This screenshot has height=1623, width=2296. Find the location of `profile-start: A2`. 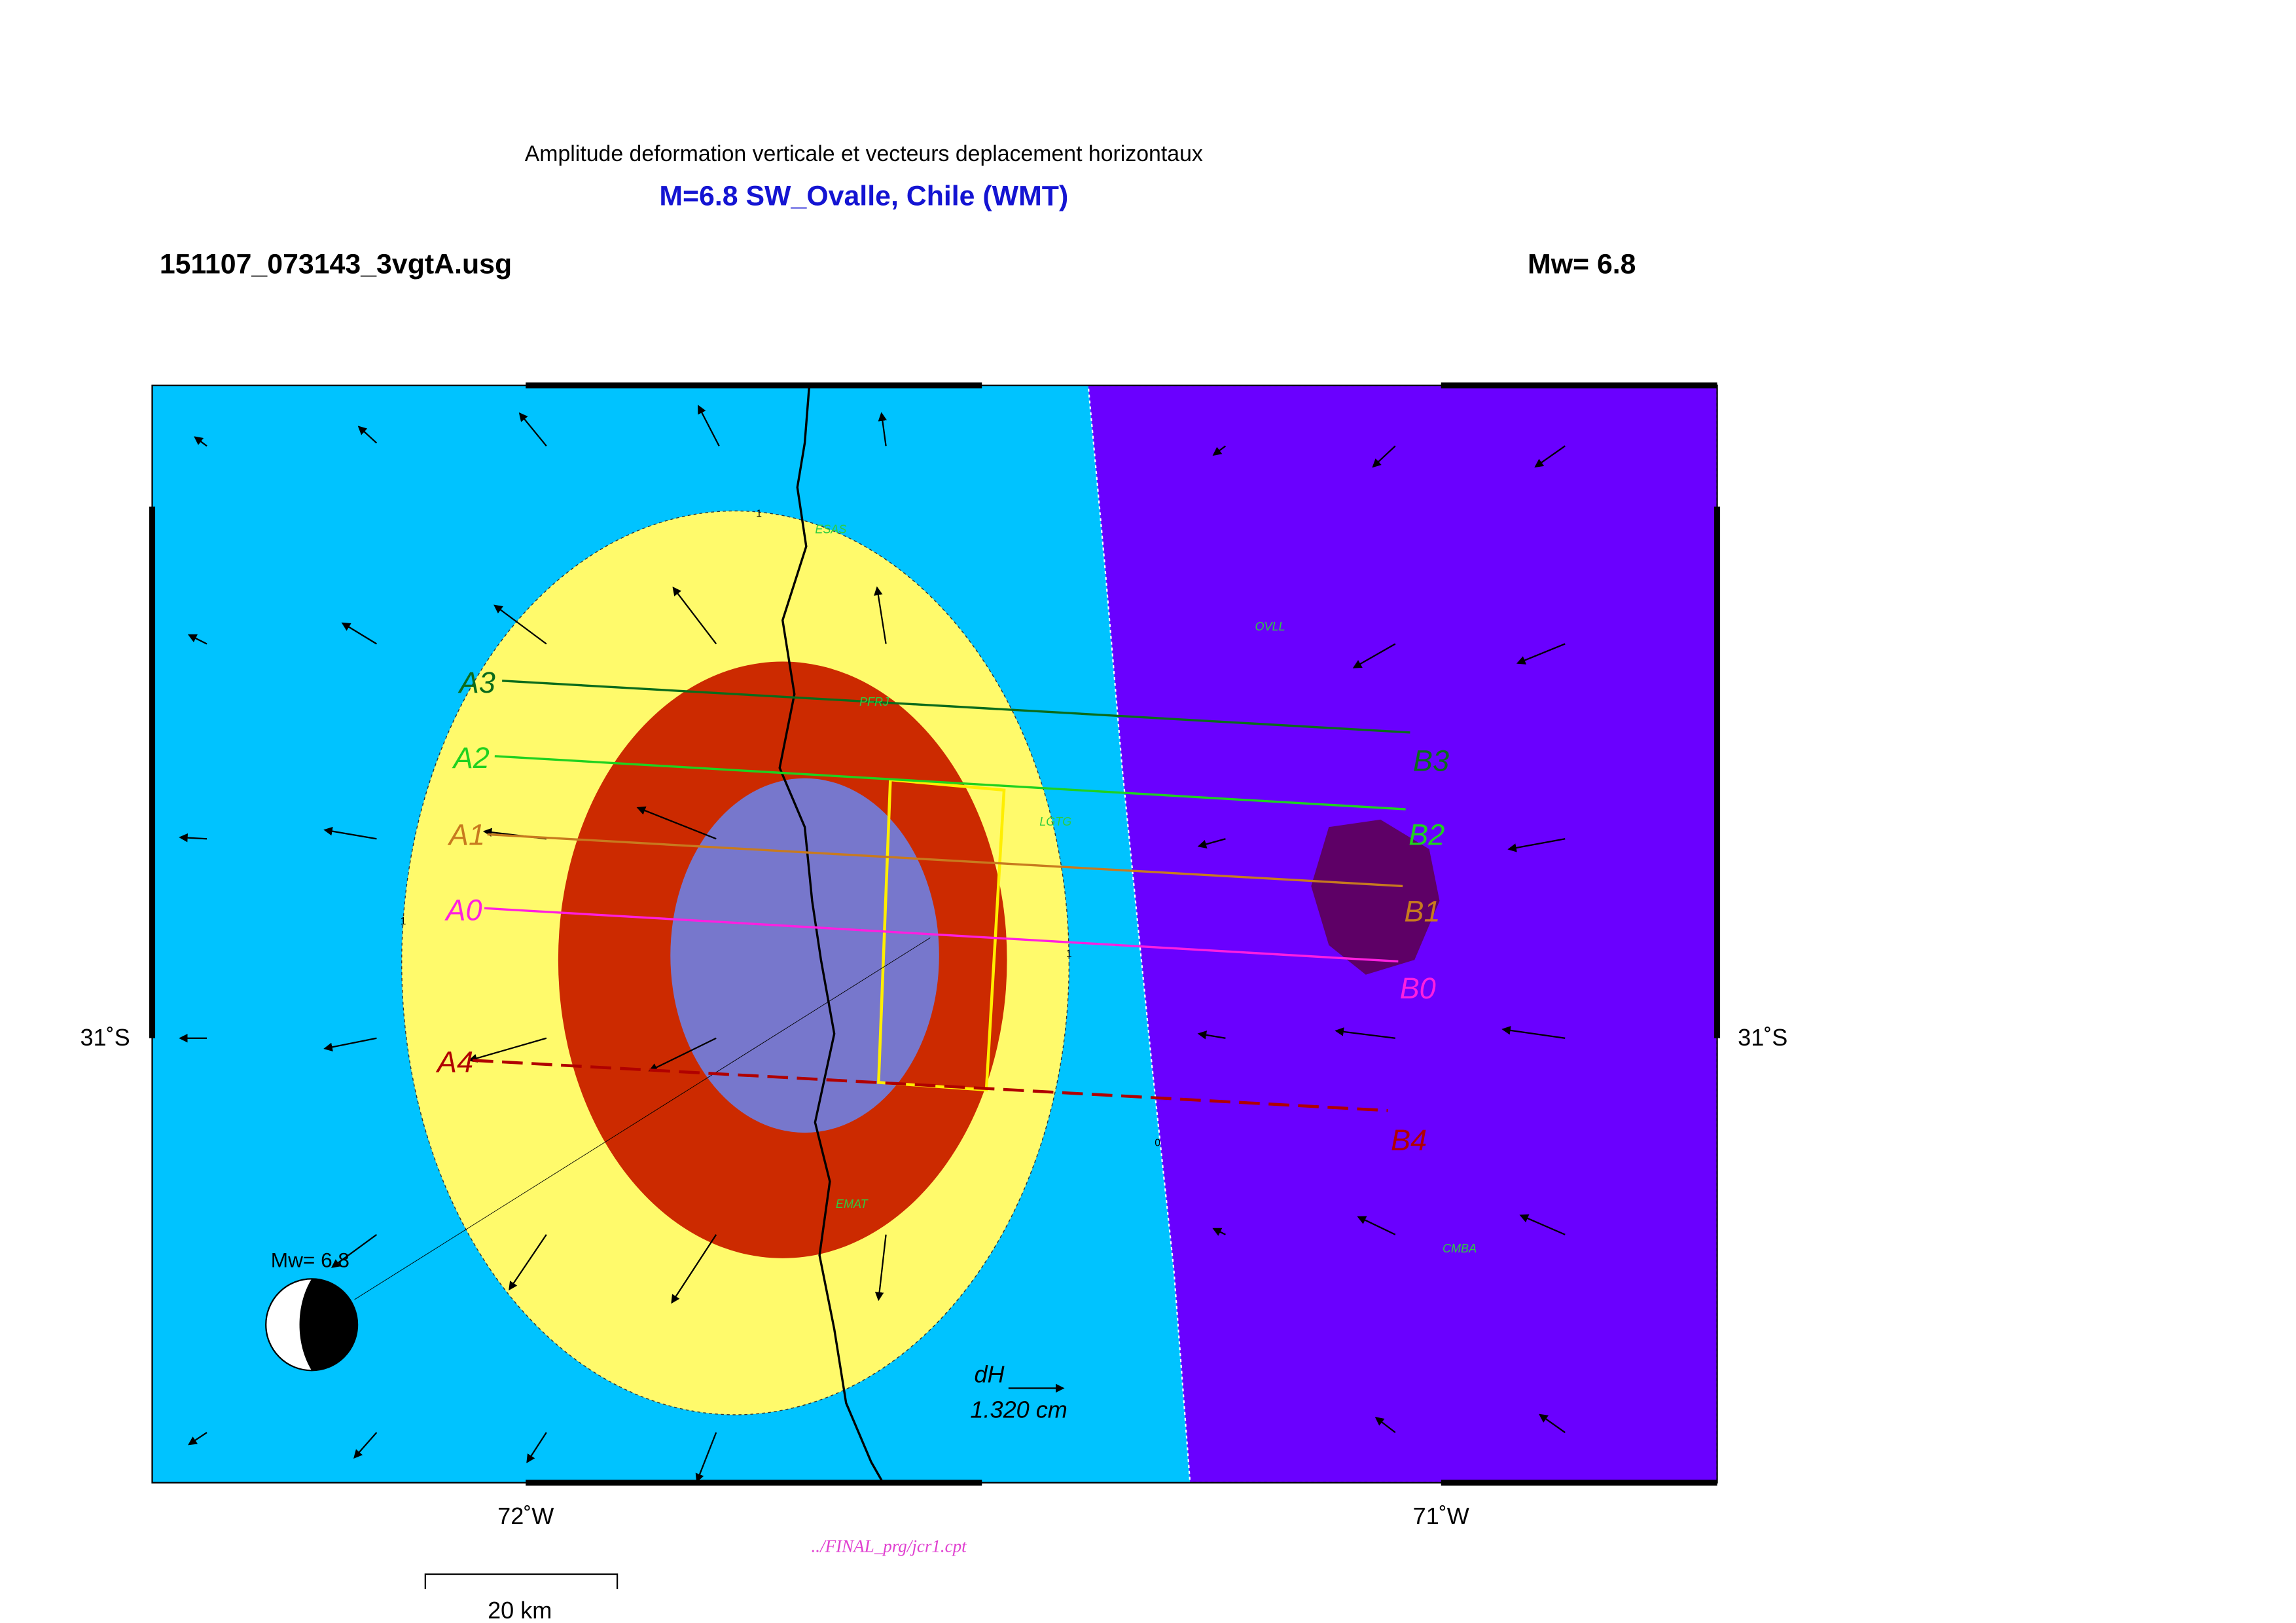

profile-start: A2 is located at coordinates (471, 758).